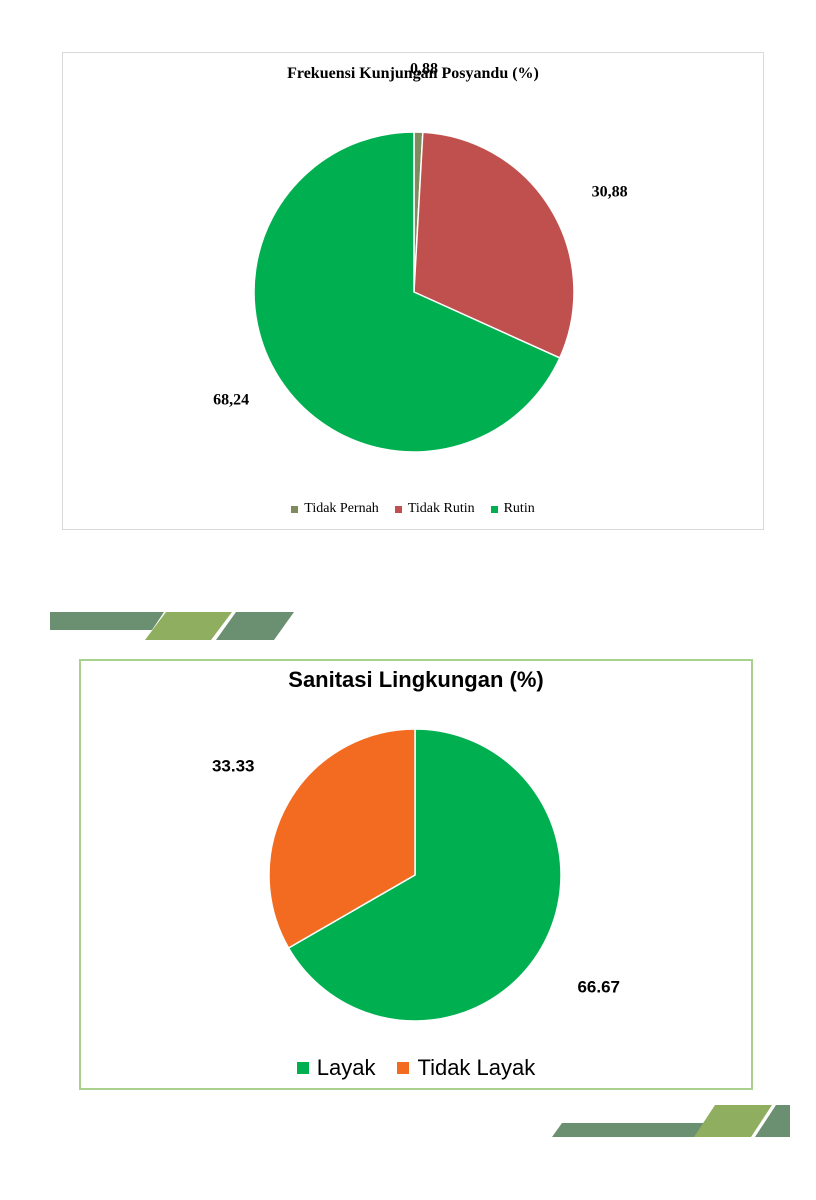  What do you see at coordinates (610, 191) in the screenshot?
I see `data-label-tidak-rutin: 30,88` at bounding box center [610, 191].